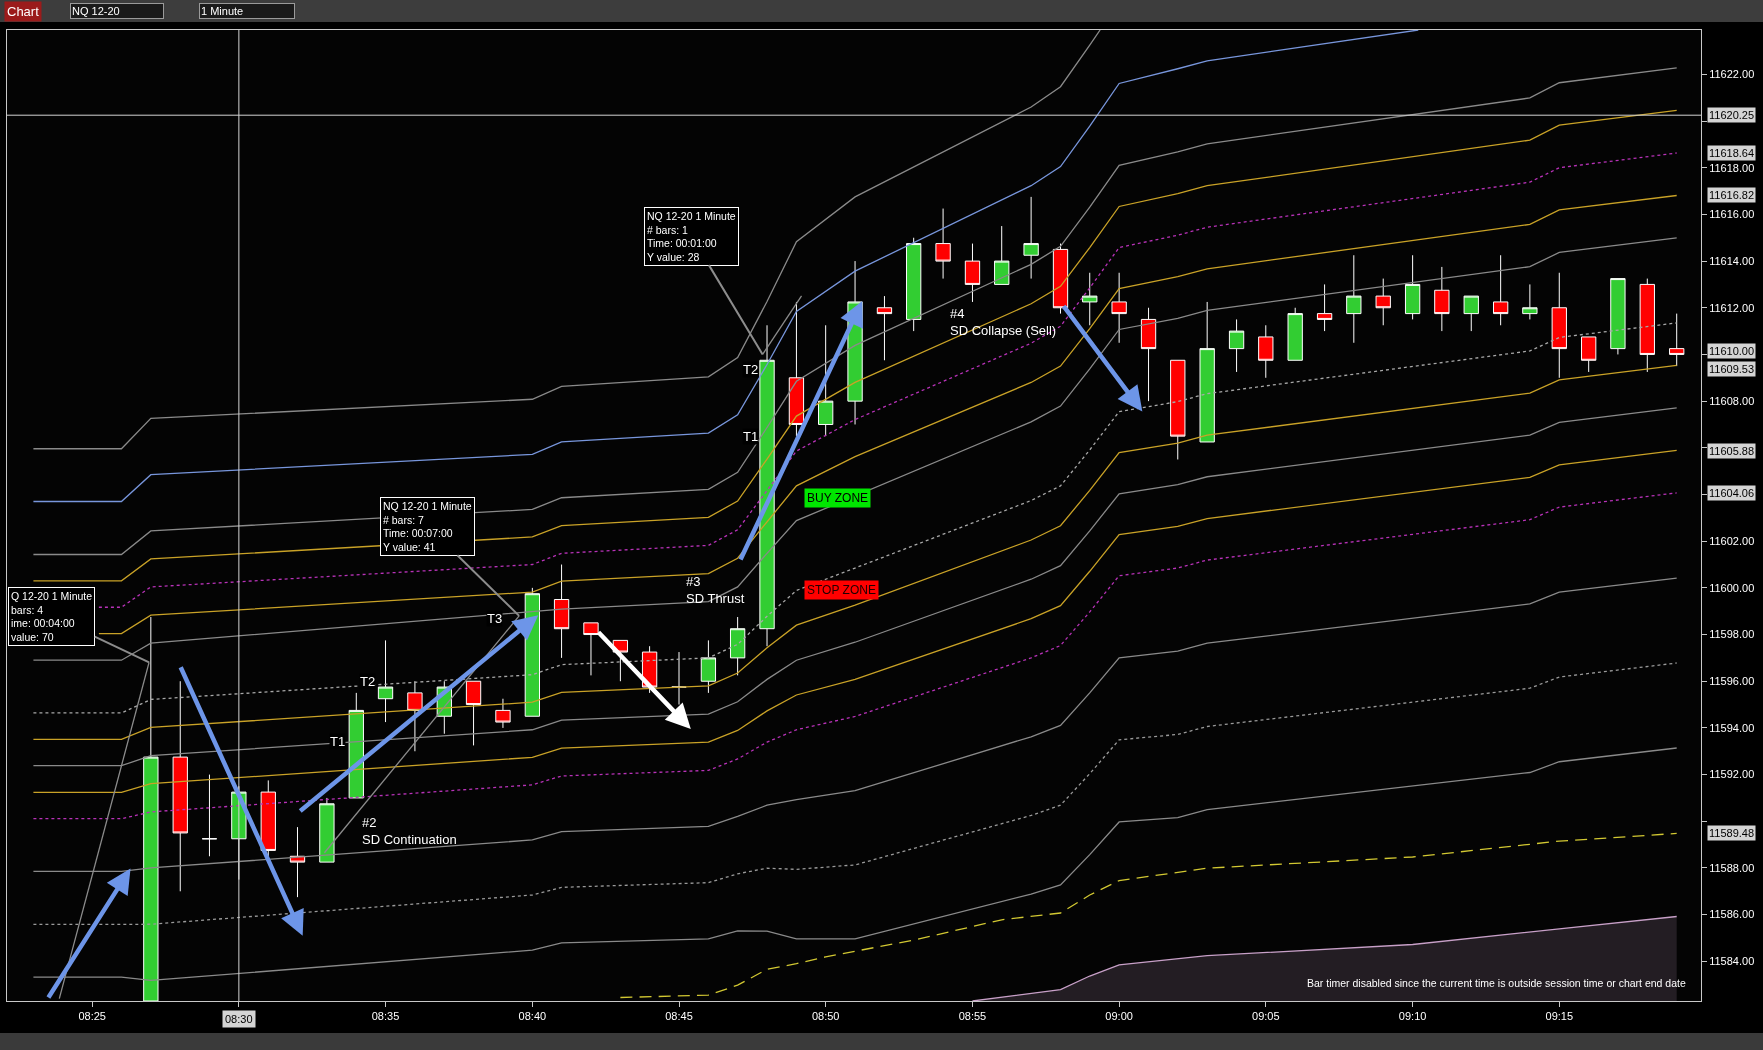 The height and width of the screenshot is (1050, 1763). What do you see at coordinates (1732, 634) in the screenshot?
I see `y-tick-label: 11598.00` at bounding box center [1732, 634].